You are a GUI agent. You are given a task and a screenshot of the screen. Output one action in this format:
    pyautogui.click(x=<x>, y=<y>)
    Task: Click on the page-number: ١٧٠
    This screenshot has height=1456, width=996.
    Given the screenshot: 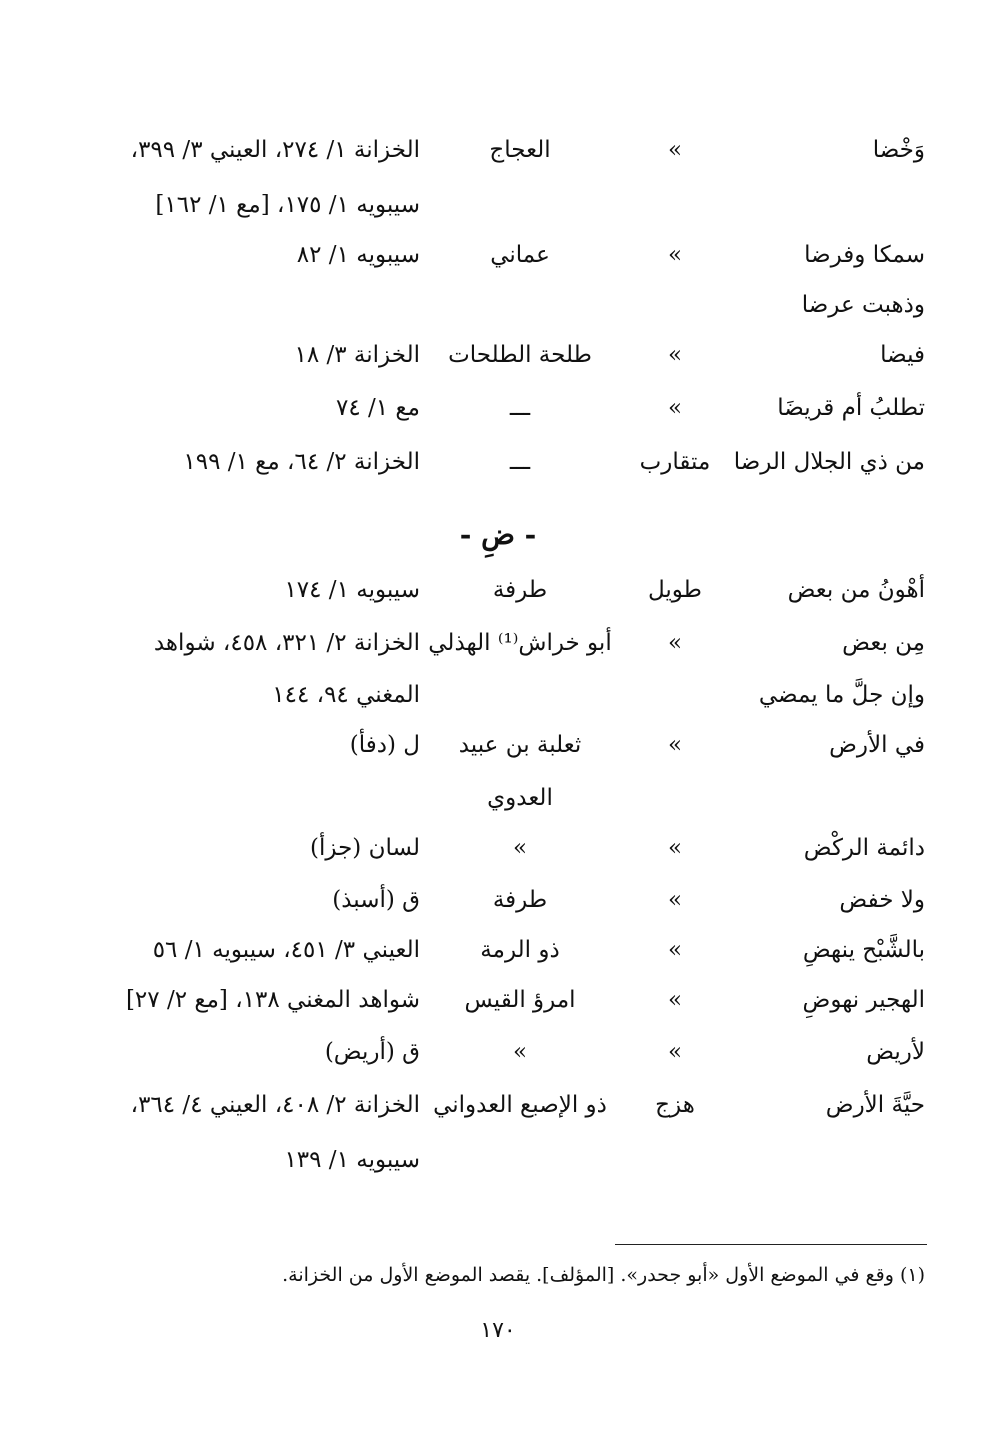 What is the action you would take?
    pyautogui.click(x=498, y=1330)
    